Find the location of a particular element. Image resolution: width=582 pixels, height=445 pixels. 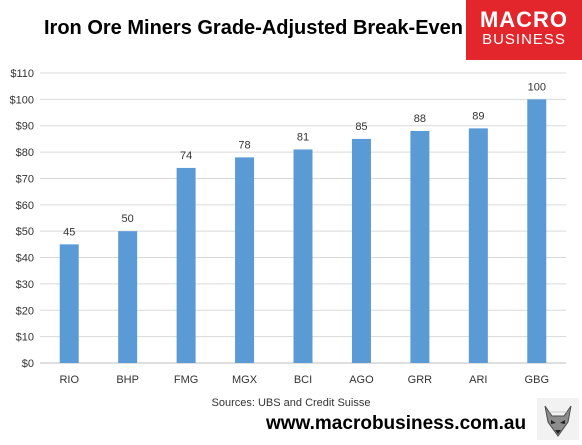

bar-grr is located at coordinates (420, 247).